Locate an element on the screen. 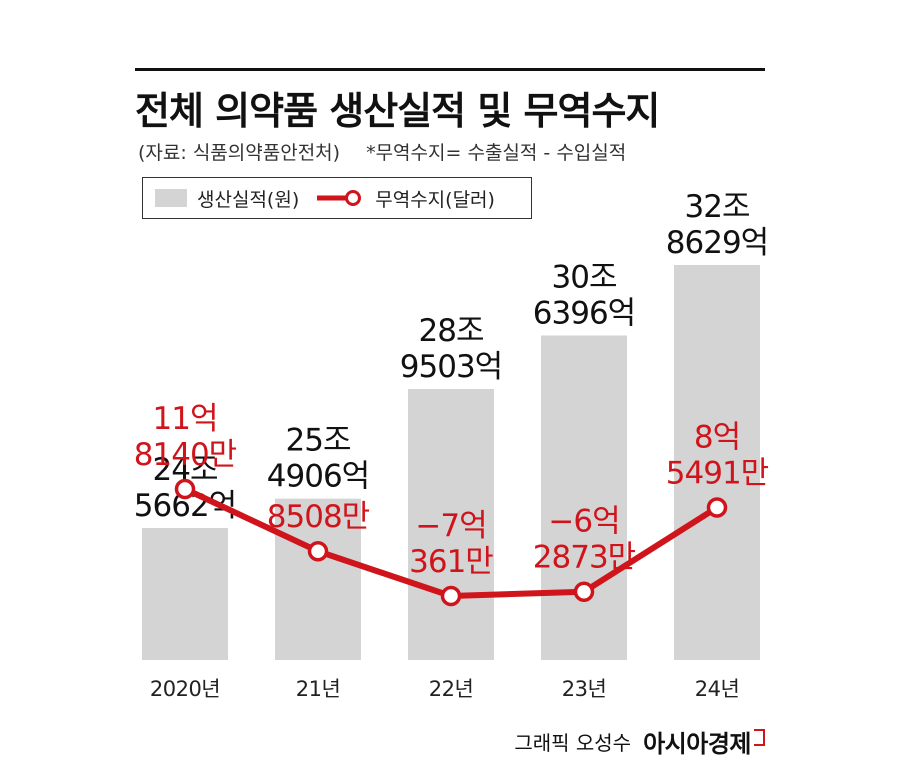 This screenshot has width=900, height=775. credit: 그래픽 오성수 아시아경제 is located at coordinates (639, 741).